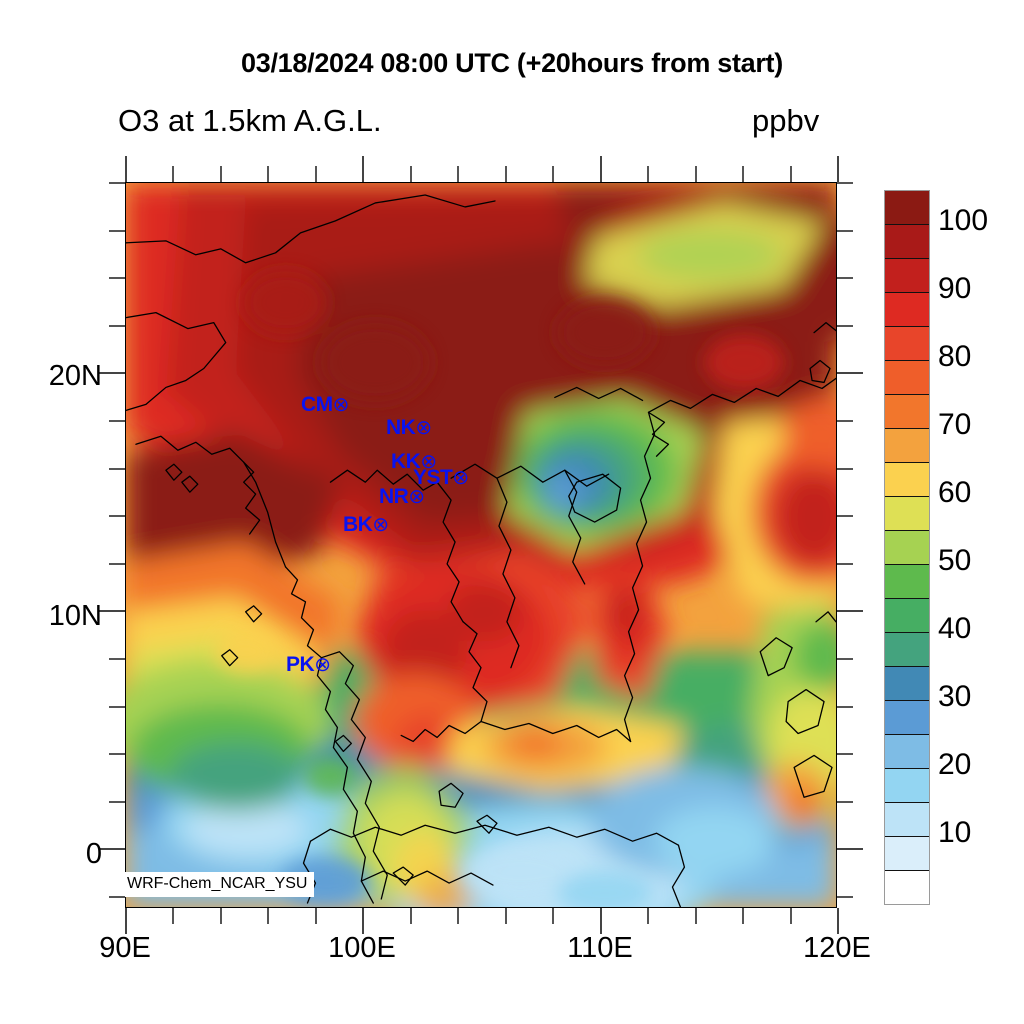 This screenshot has width=1024, height=1024. Describe the element at coordinates (845, 707) in the screenshot. I see `ytick-right-6-minor` at that location.